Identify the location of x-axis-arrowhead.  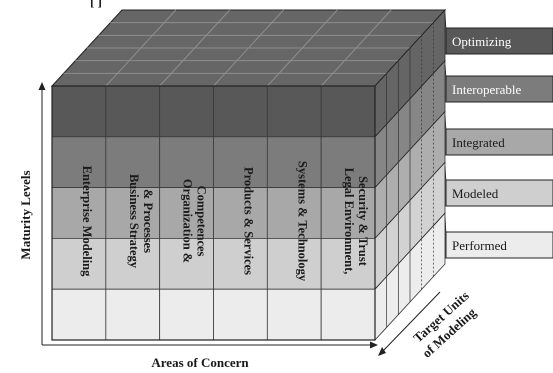
(374, 345).